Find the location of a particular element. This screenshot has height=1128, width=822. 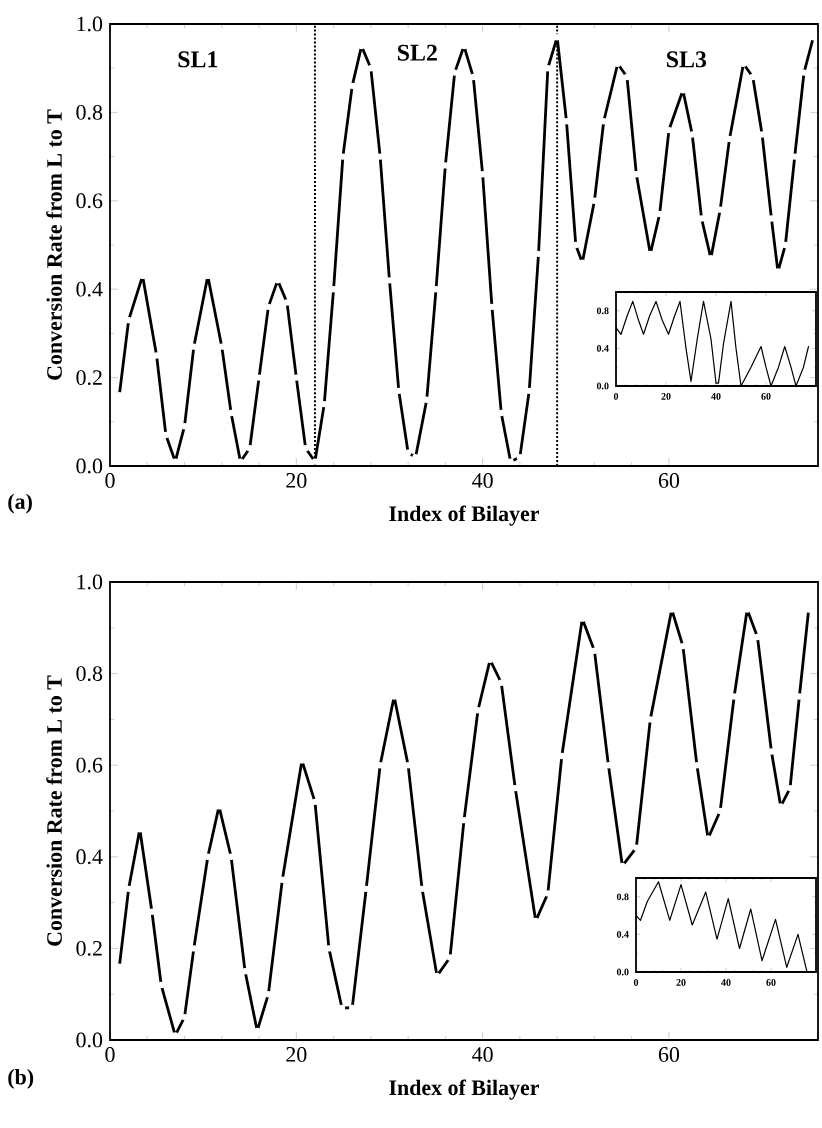

annotation: SL1 is located at coordinates (198, 59).